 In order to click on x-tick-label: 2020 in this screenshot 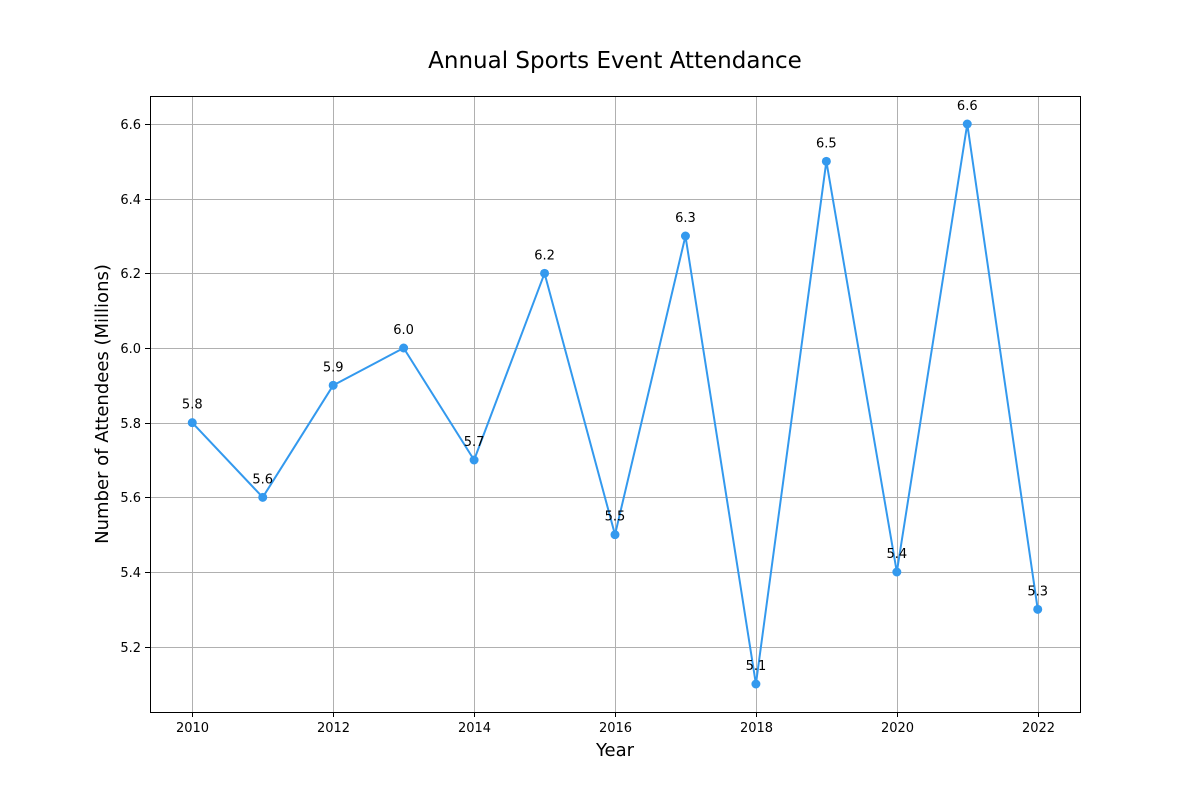, I will do `click(897, 728)`.